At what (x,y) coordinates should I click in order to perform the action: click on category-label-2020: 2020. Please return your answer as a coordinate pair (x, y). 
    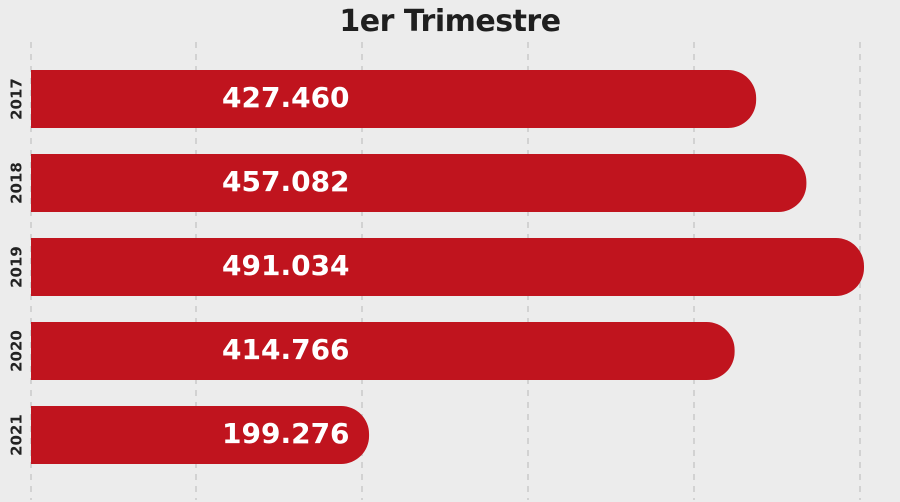
    Looking at the image, I should click on (17, 351).